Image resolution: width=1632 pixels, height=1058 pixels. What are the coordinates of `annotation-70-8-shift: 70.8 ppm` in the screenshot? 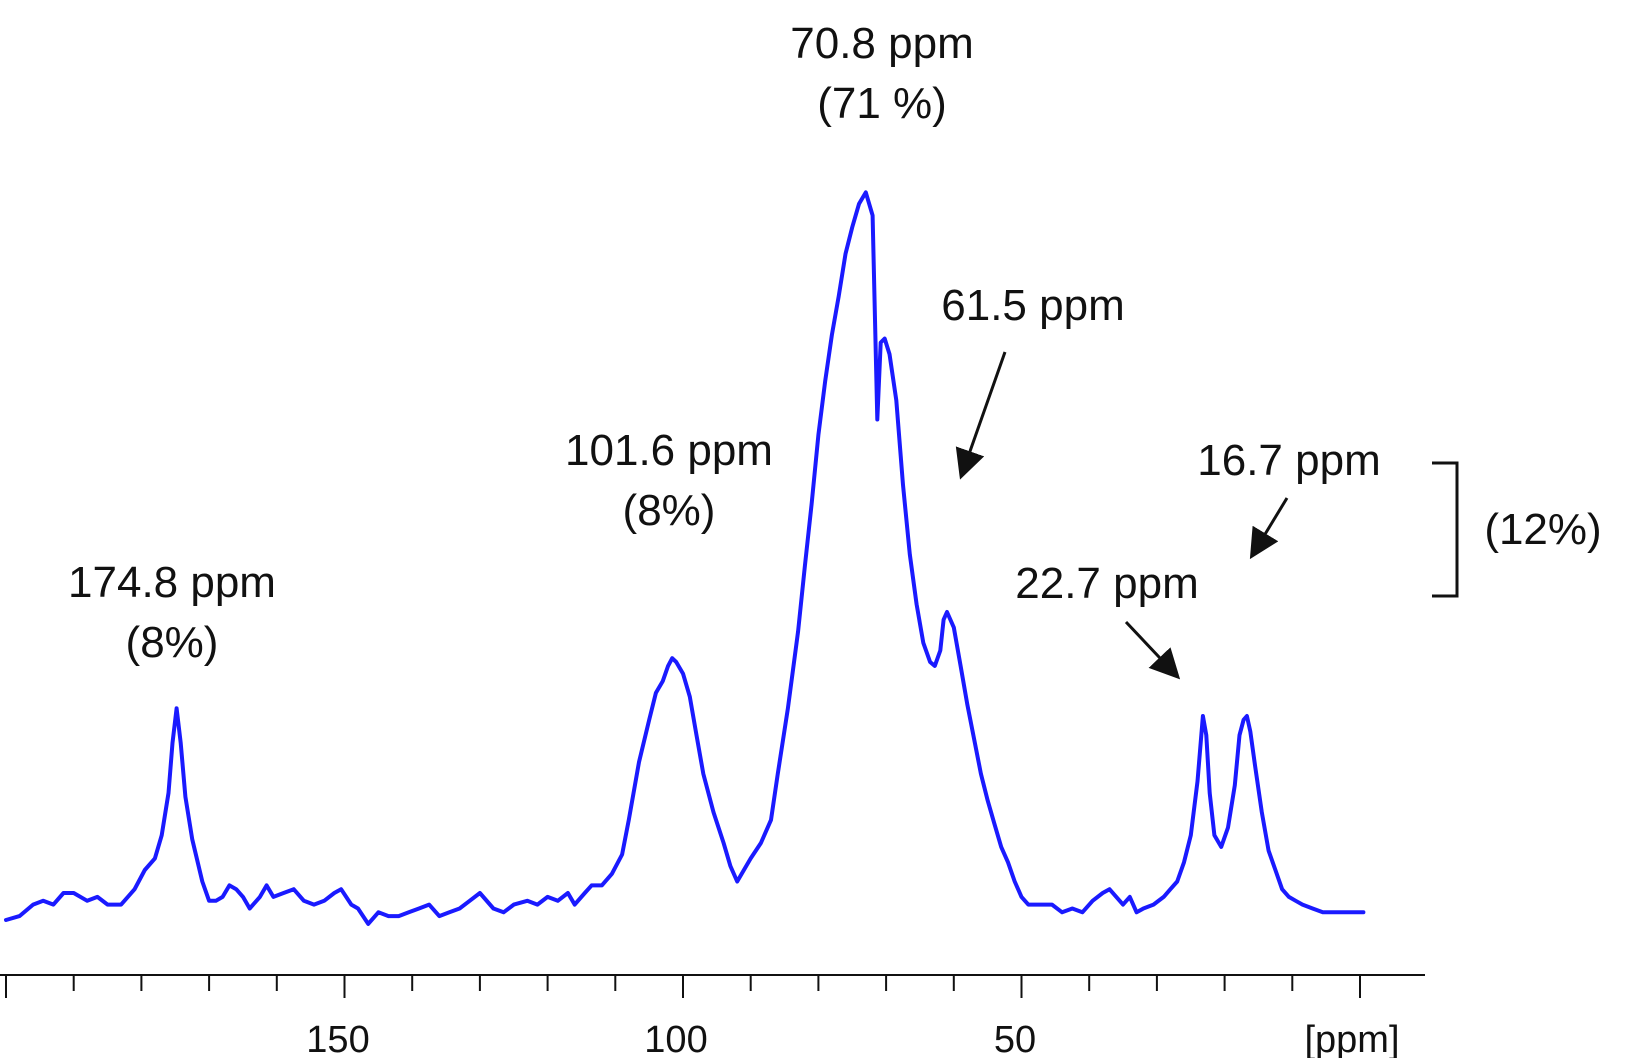 It's located at (881, 43).